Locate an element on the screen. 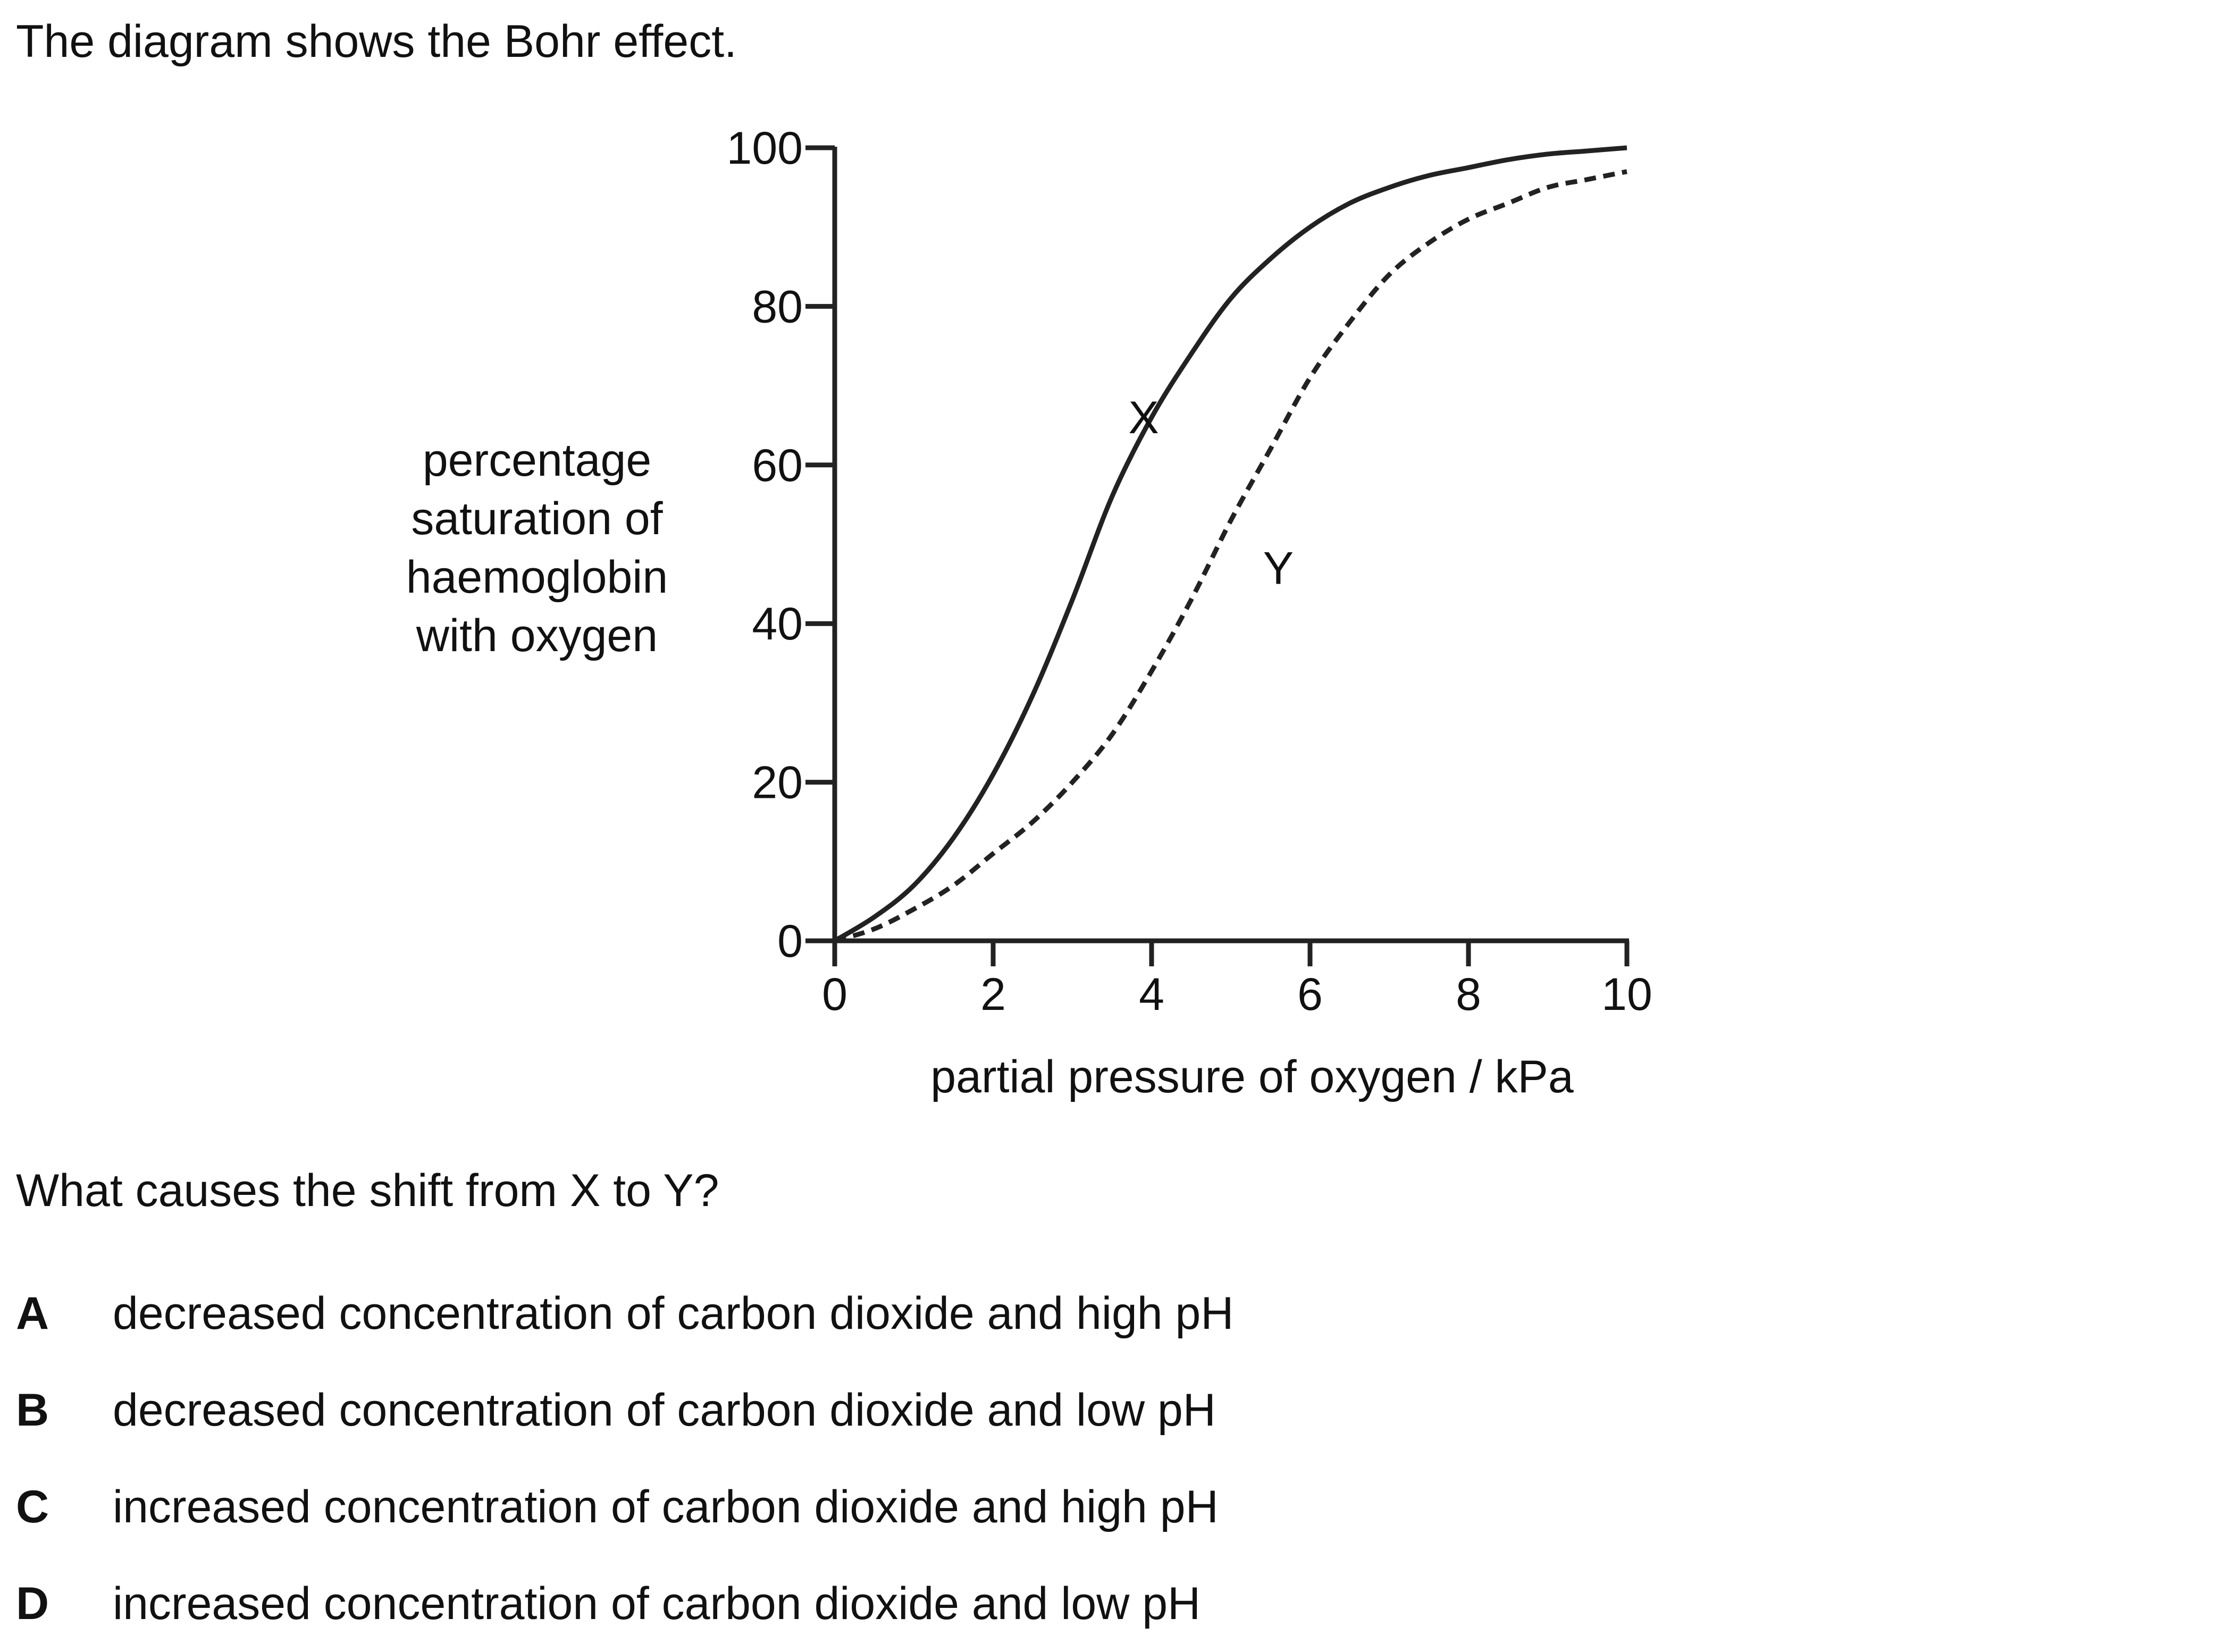  y-axis-label-line: with oxygen is located at coordinates (537, 635).